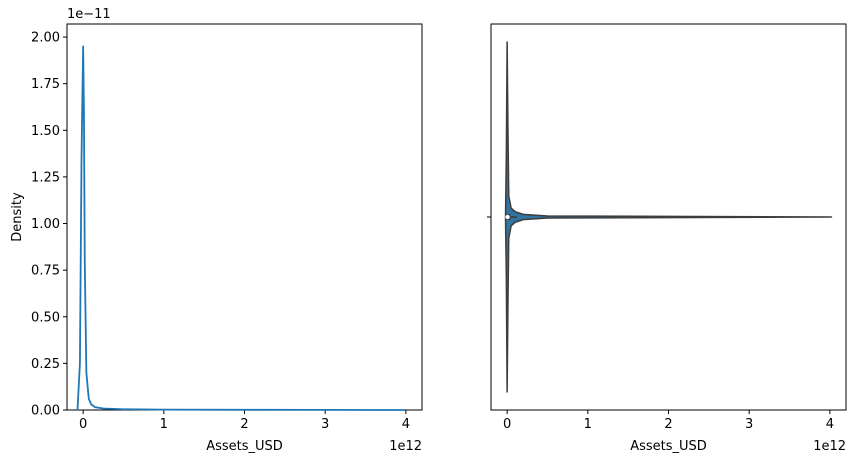 The height and width of the screenshot is (467, 855). Describe the element at coordinates (325, 424) in the screenshot. I see `kde-x-tick-label: 3` at that location.